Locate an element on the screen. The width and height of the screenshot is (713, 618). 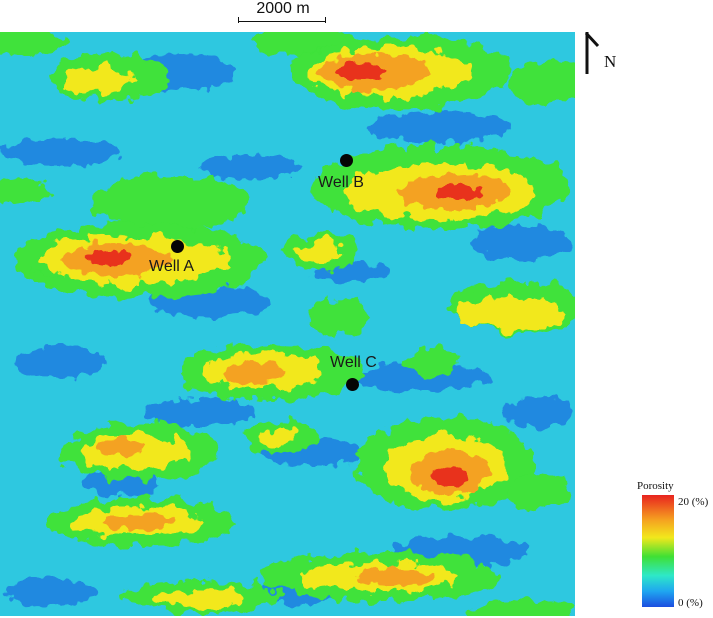
north-arrow: N is located at coordinates (604, 53).